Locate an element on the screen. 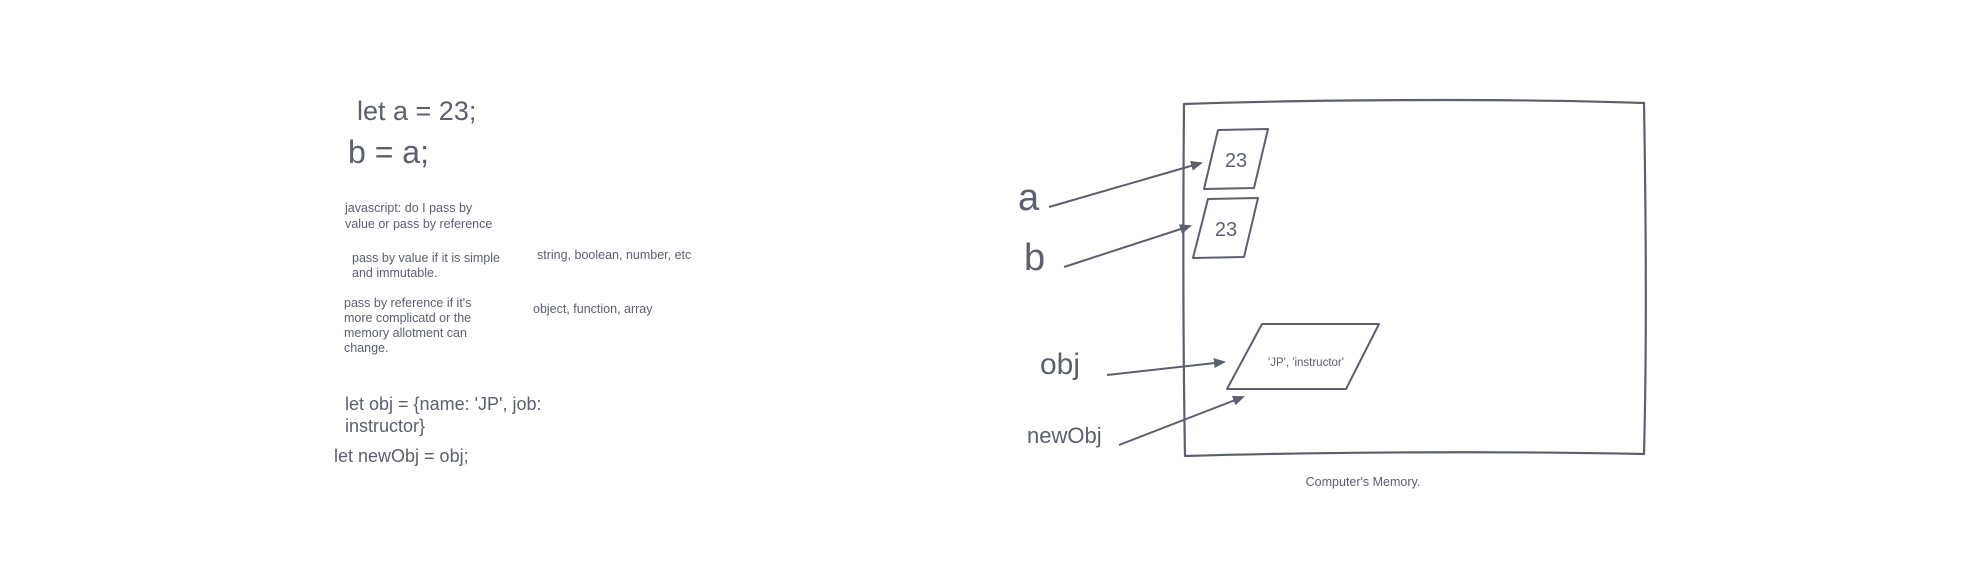 Image resolution: width=1980 pixels, height=588 pixels. memory-cell-obj is located at coordinates (1303, 356).